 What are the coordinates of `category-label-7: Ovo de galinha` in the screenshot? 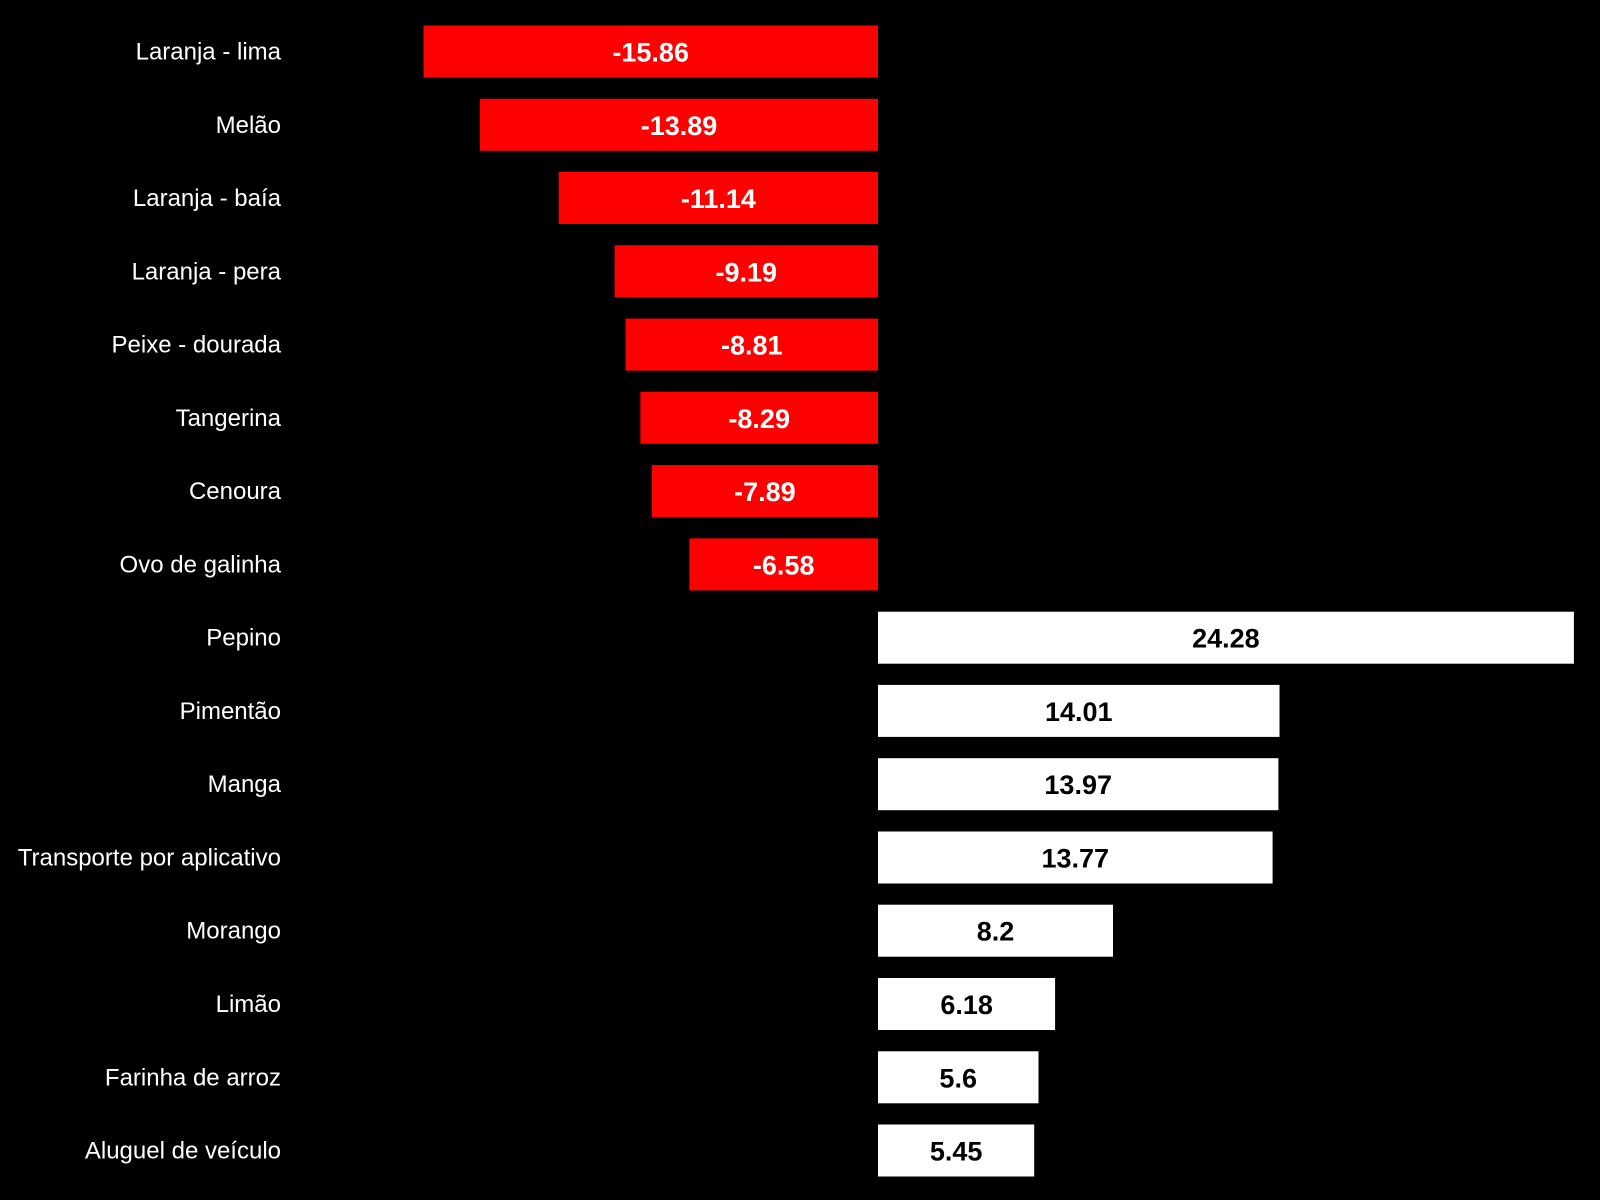 It's located at (201, 564).